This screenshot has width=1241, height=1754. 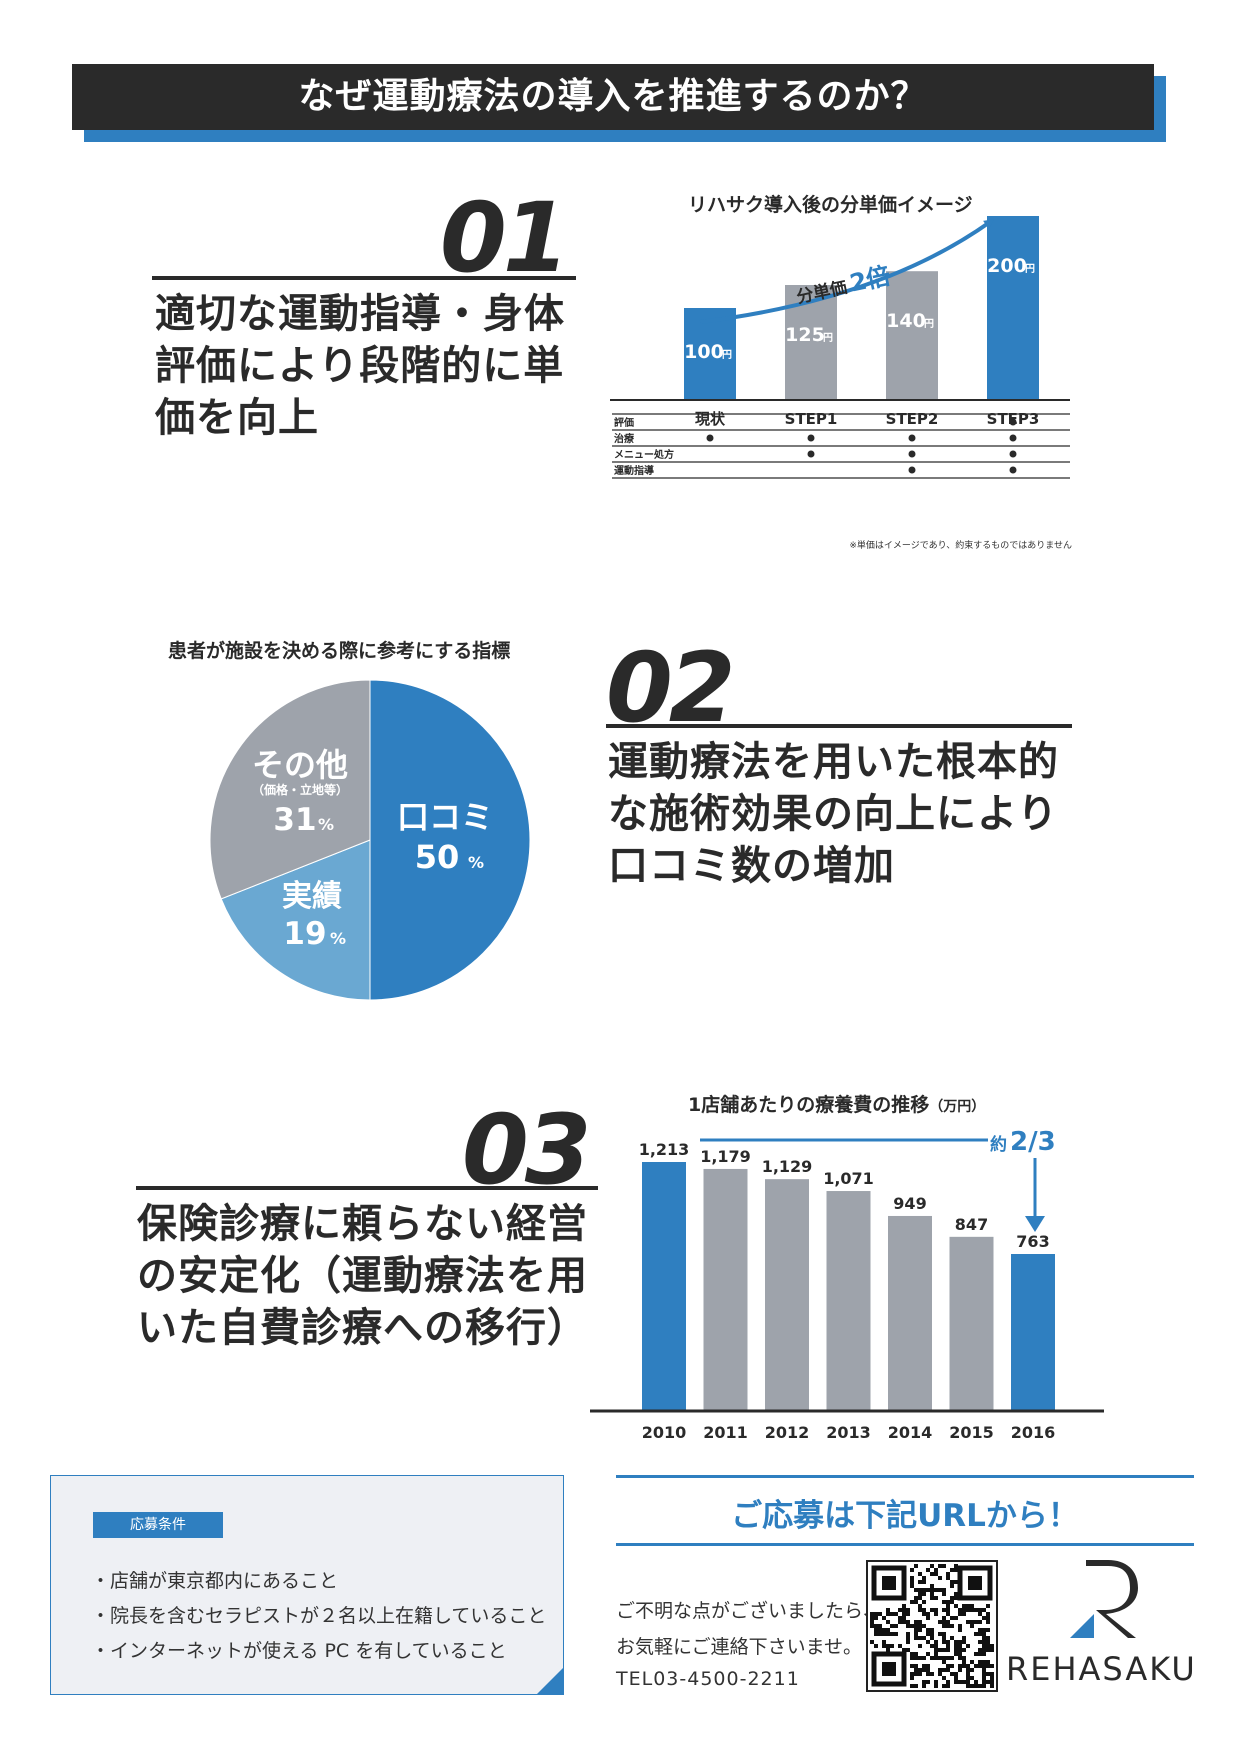 What do you see at coordinates (751, 866) in the screenshot?
I see `heading-line: 口コミ数の増加` at bounding box center [751, 866].